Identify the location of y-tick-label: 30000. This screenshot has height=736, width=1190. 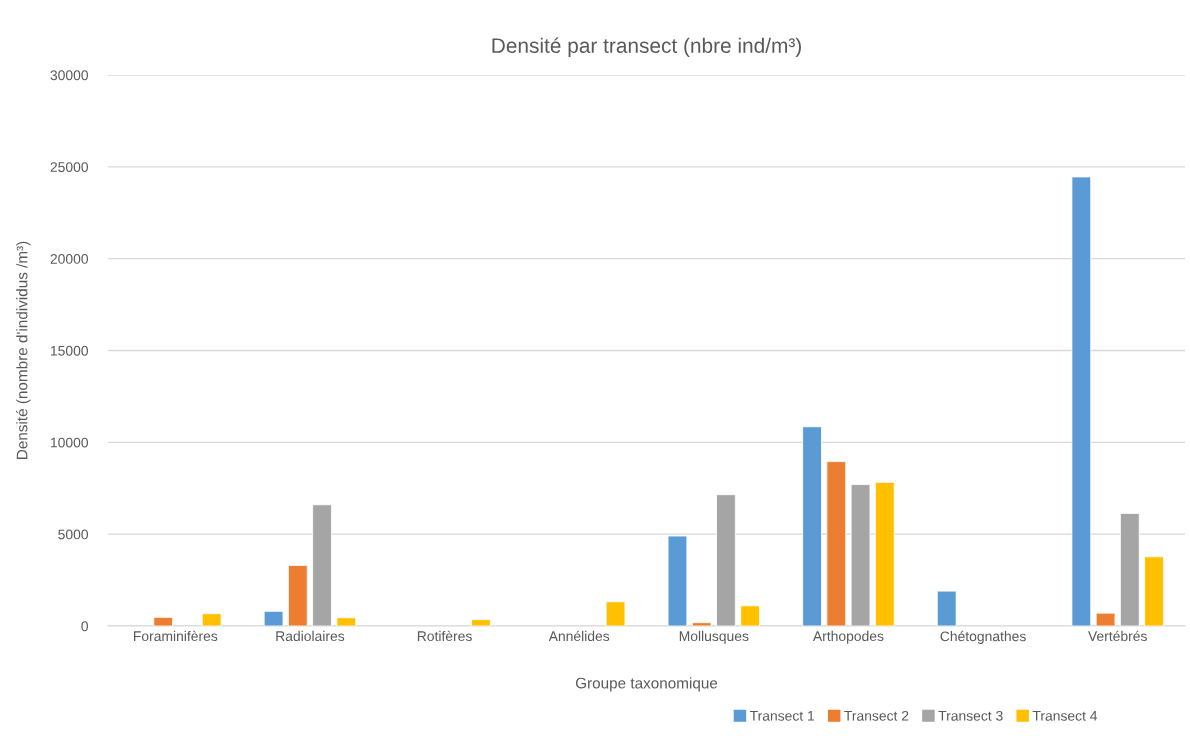
(69, 75).